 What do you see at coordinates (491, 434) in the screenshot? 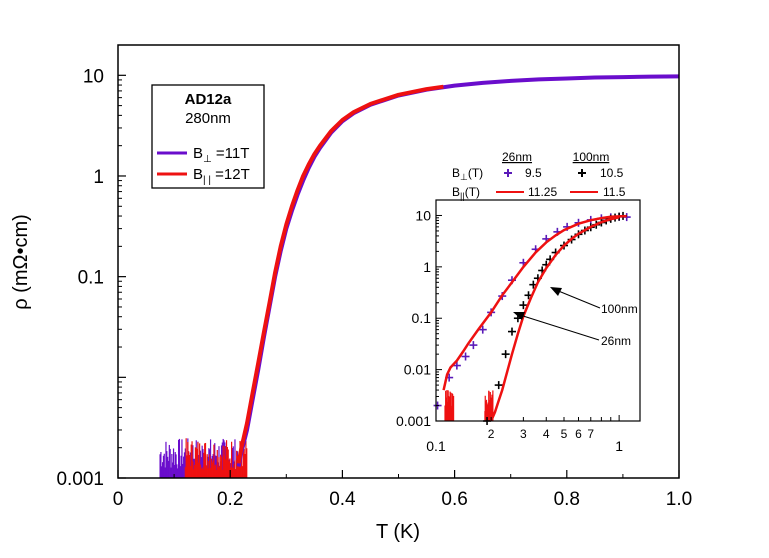
I see `inset-x-tick-label: 2` at bounding box center [491, 434].